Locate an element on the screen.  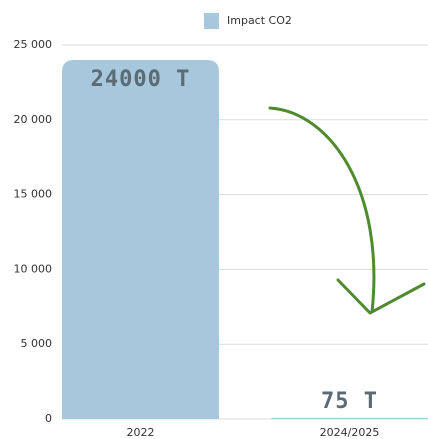
x-tick-label: 2022 is located at coordinates (141, 432).